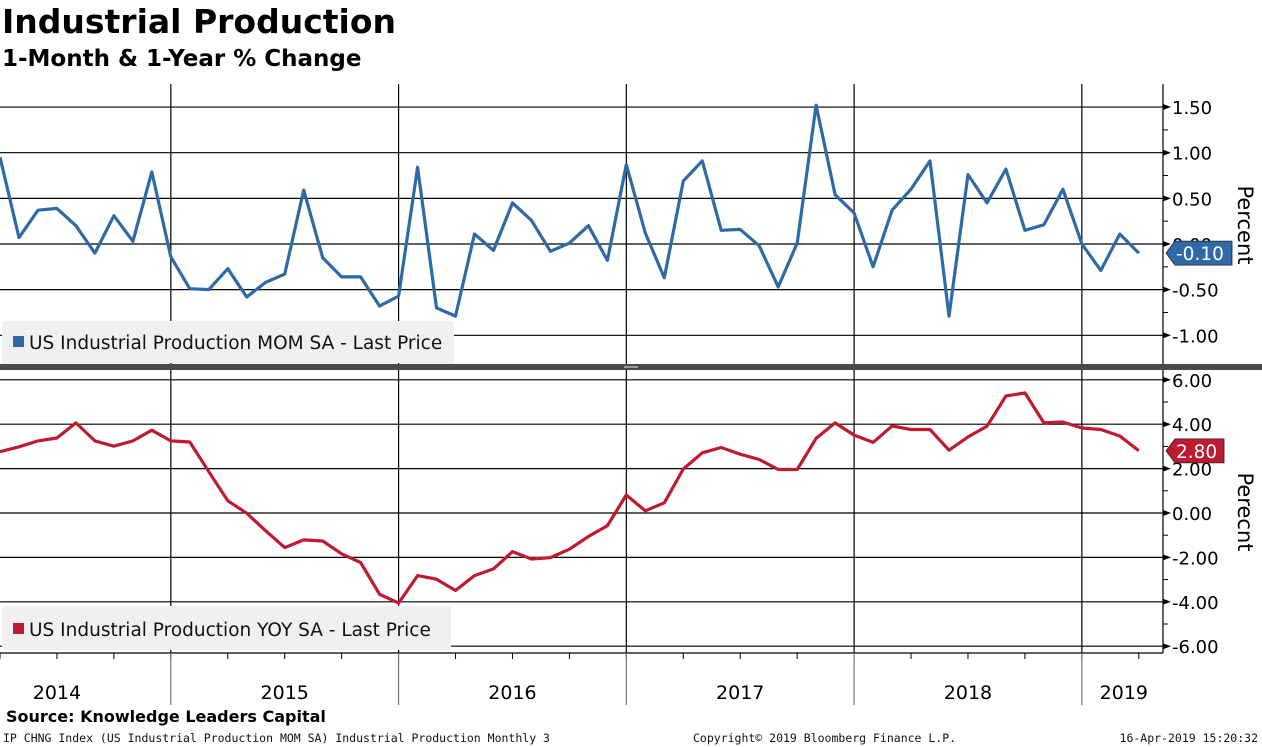  Describe the element at coordinates (1195, 603) in the screenshot. I see `lower-y-tick-label: -4.00` at that location.